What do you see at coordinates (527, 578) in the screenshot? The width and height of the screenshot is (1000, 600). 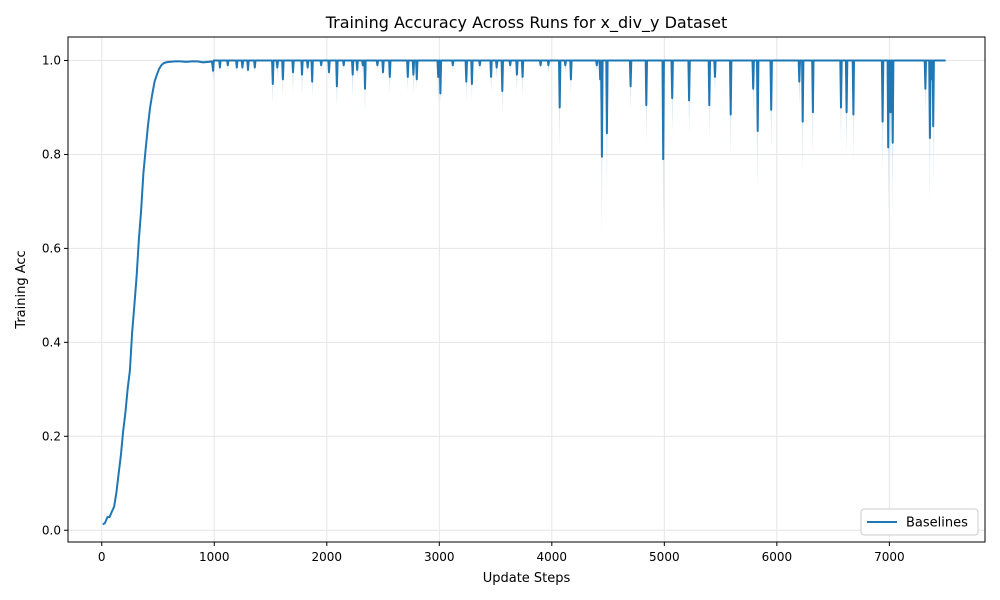 I see `x-axis-label: Update Steps` at bounding box center [527, 578].